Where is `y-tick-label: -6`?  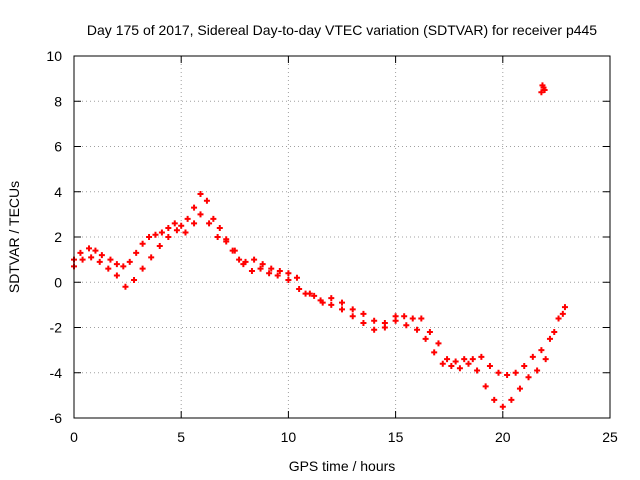
y-tick-label: -6 is located at coordinates (56, 418).